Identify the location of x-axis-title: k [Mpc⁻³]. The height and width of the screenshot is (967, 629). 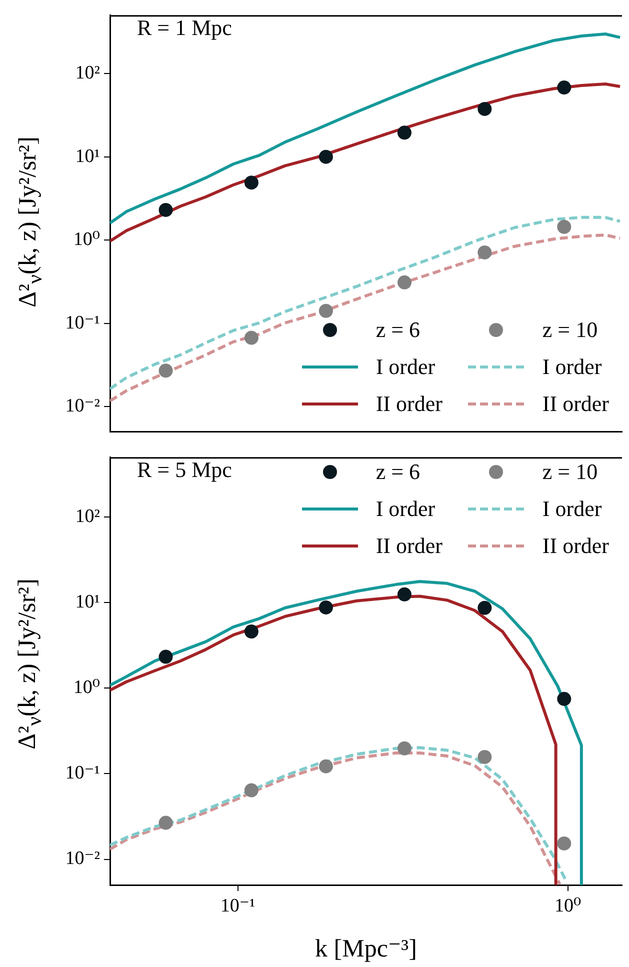
(366, 949).